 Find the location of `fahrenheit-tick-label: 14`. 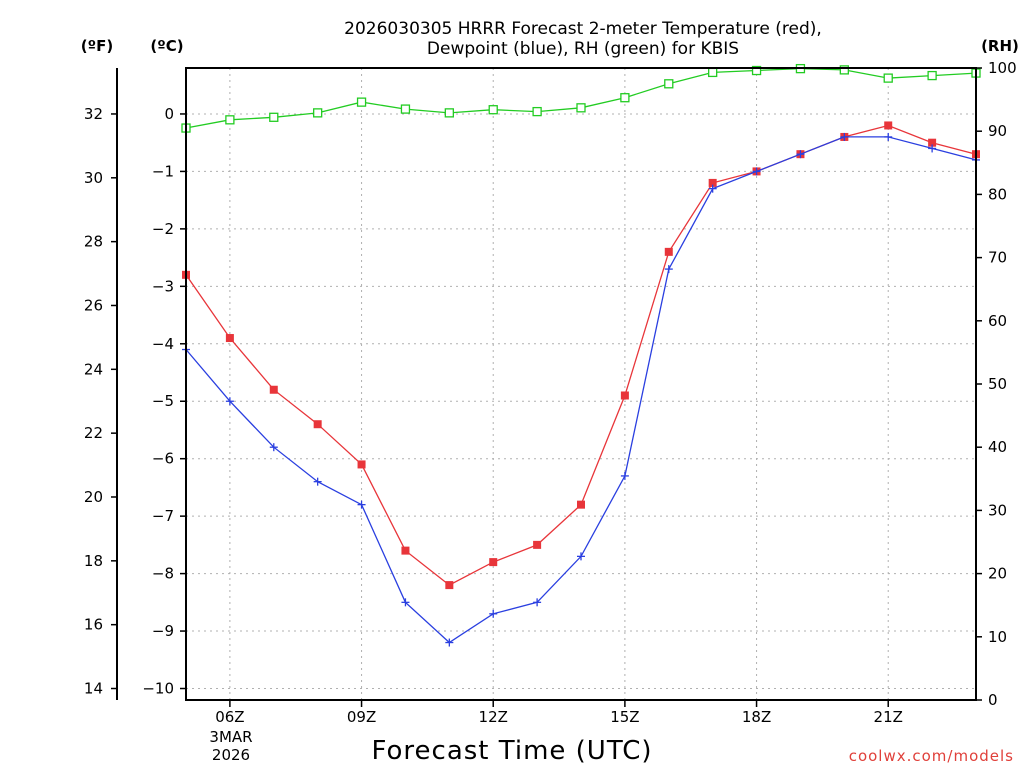

fahrenheit-tick-label: 14 is located at coordinates (93, 689).